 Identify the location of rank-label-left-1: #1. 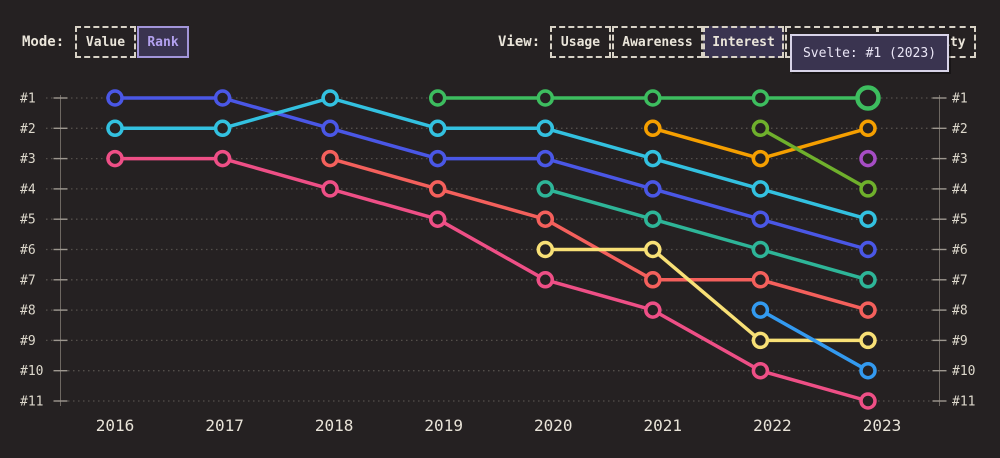
(28, 99).